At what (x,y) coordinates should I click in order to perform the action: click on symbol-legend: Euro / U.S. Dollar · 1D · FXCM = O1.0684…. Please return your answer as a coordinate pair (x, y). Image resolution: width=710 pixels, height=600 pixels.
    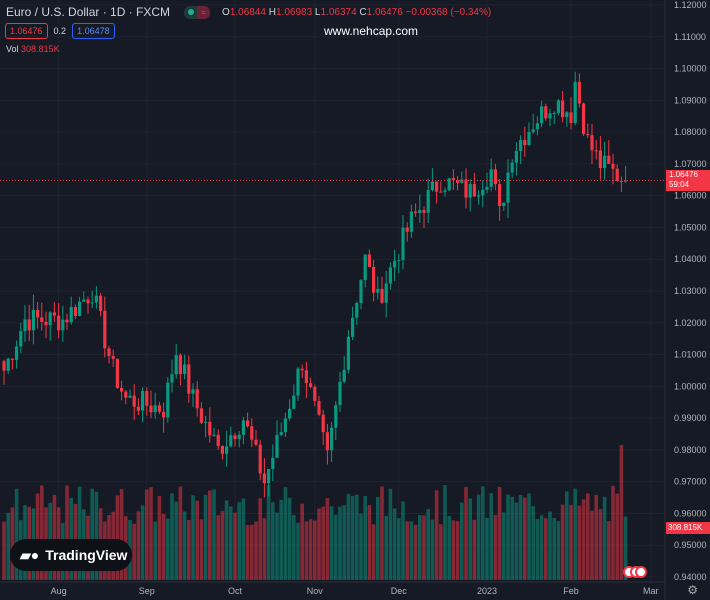
    Looking at the image, I should click on (248, 12).